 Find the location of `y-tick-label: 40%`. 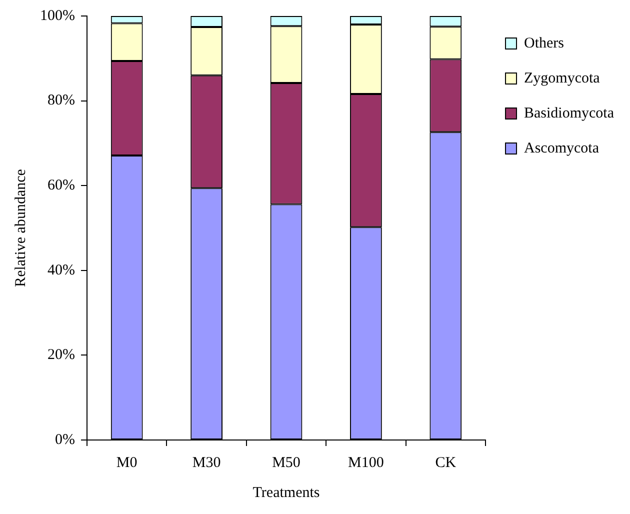

y-tick-label: 40% is located at coordinates (61, 270).